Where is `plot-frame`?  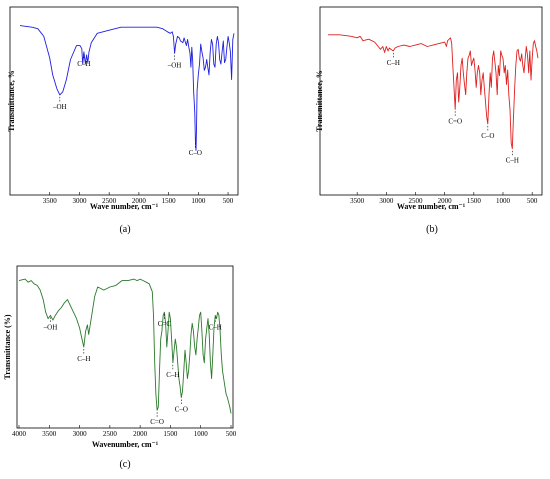 plot-frame is located at coordinates (125, 347).